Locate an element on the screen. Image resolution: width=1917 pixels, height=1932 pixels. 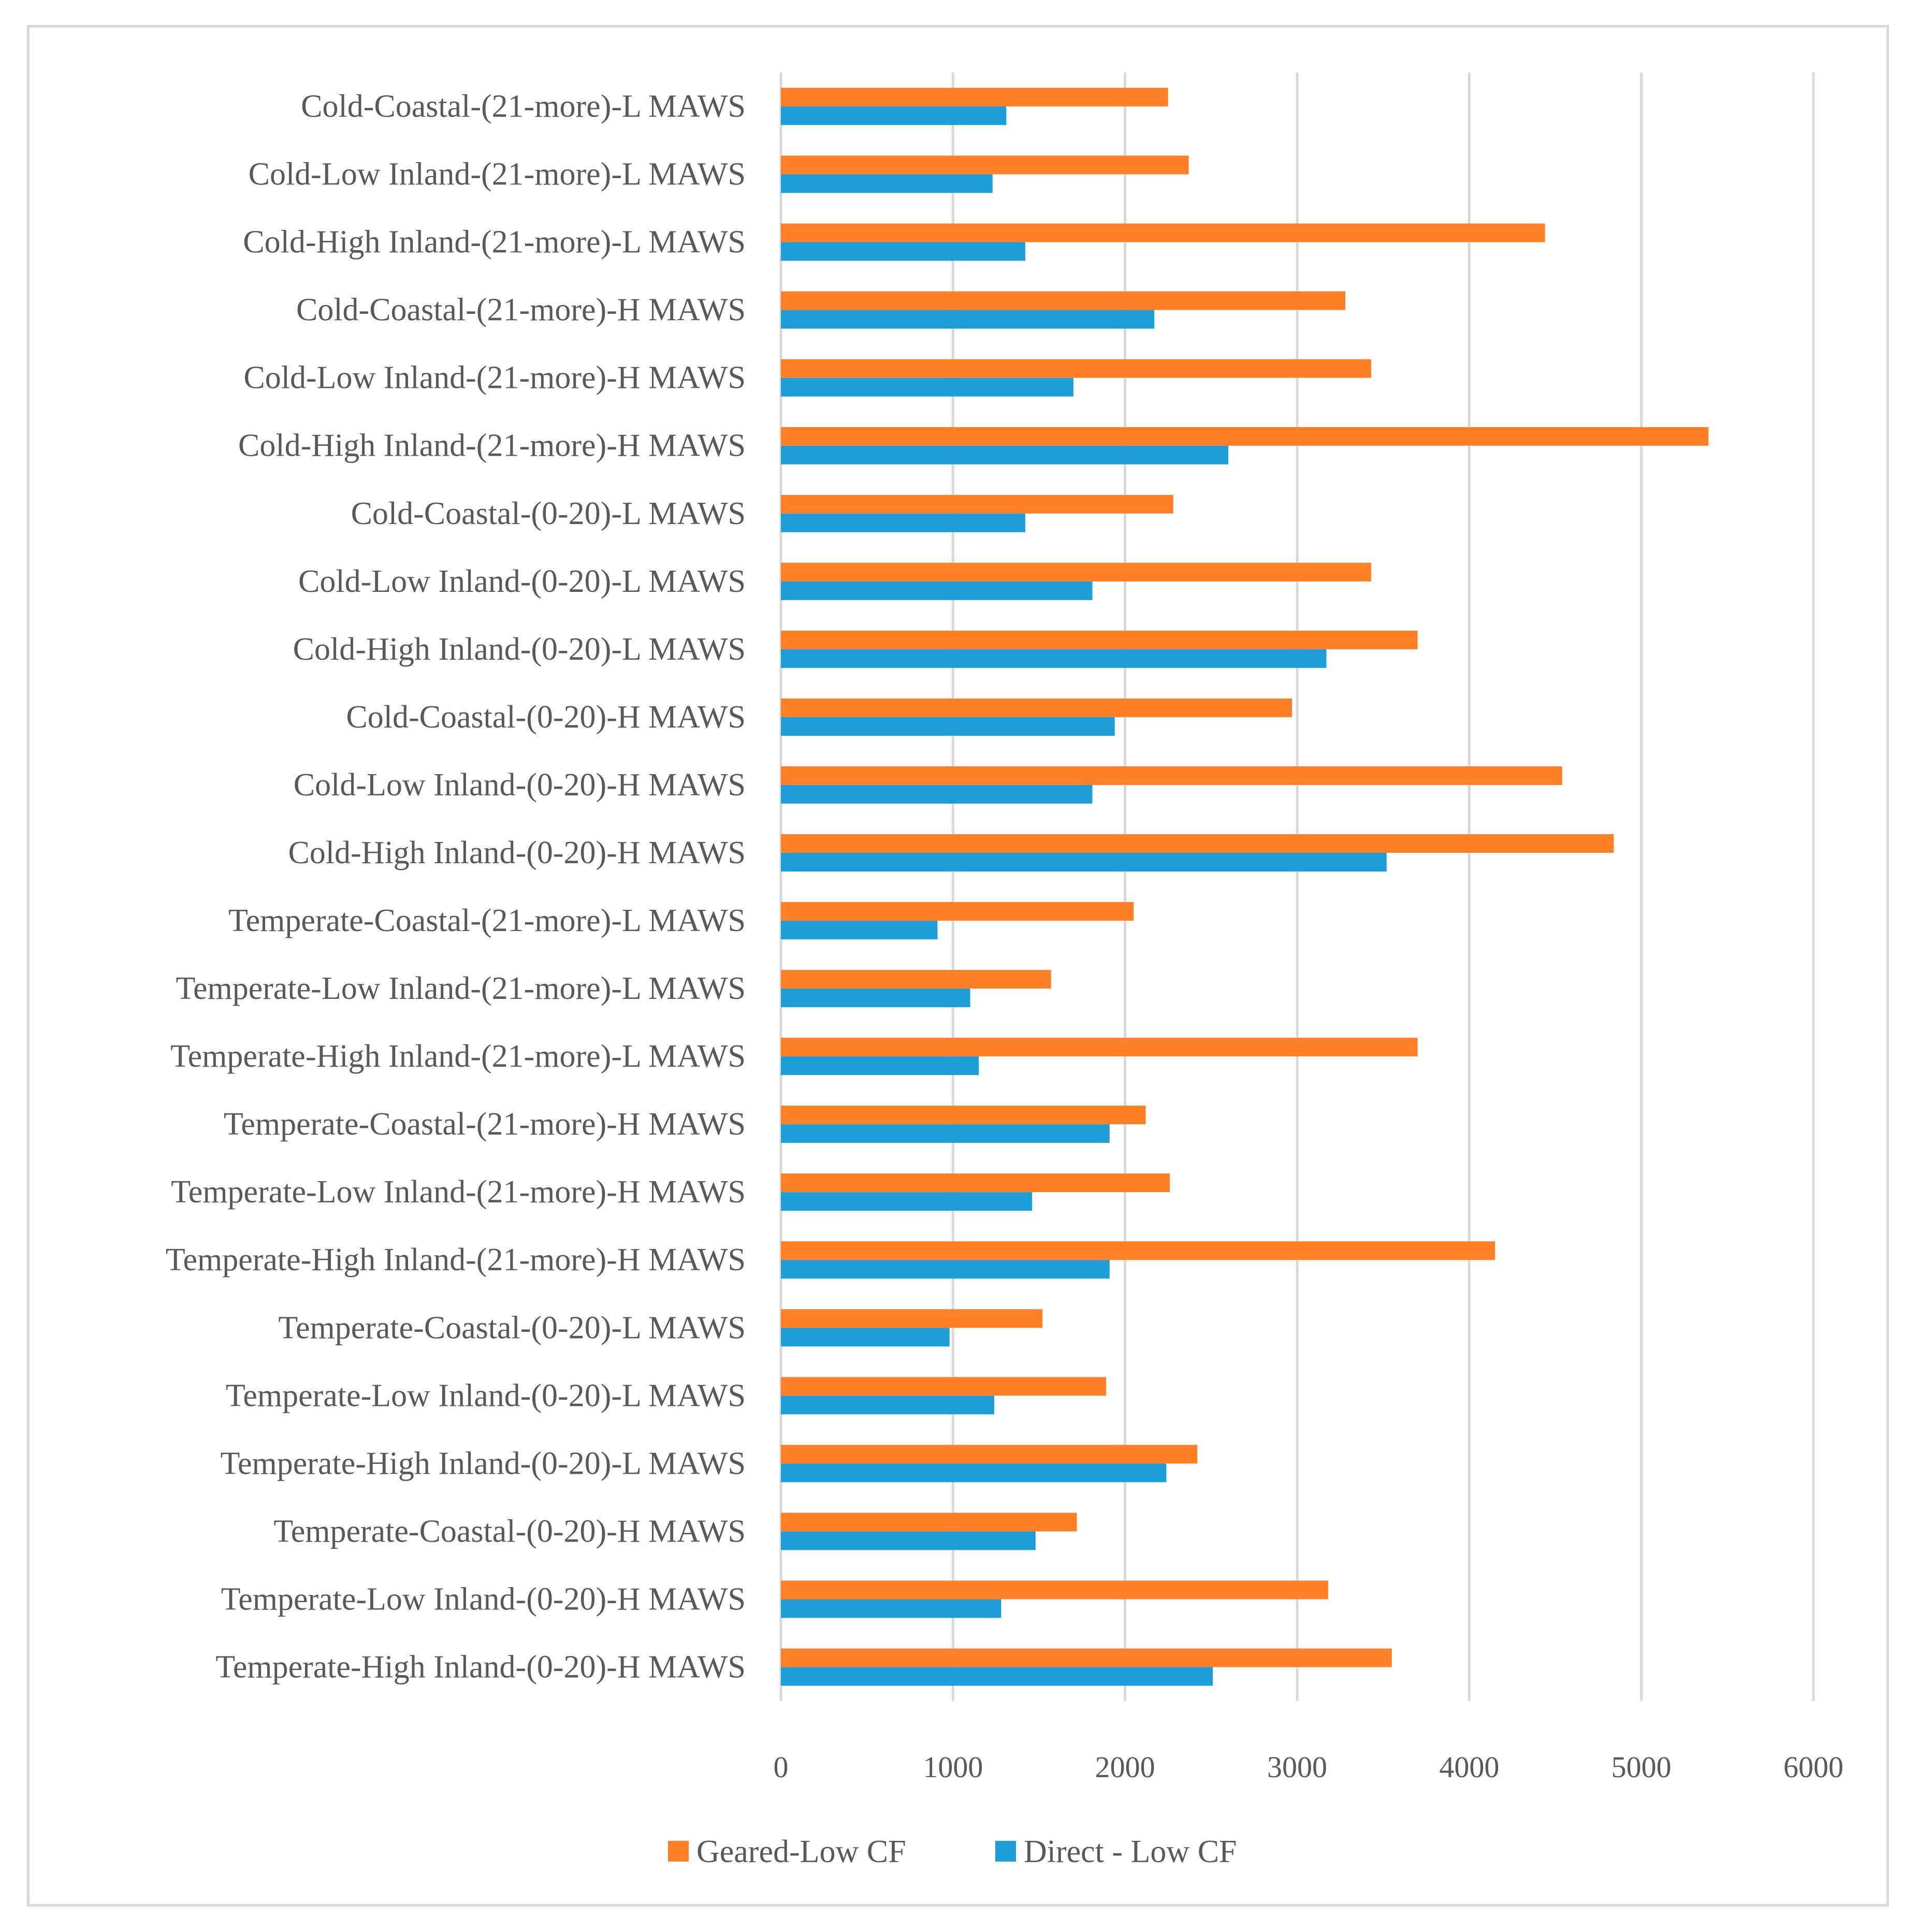
category-label: Cold-High Inland-(21-more)-L MAWS is located at coordinates (494, 242).